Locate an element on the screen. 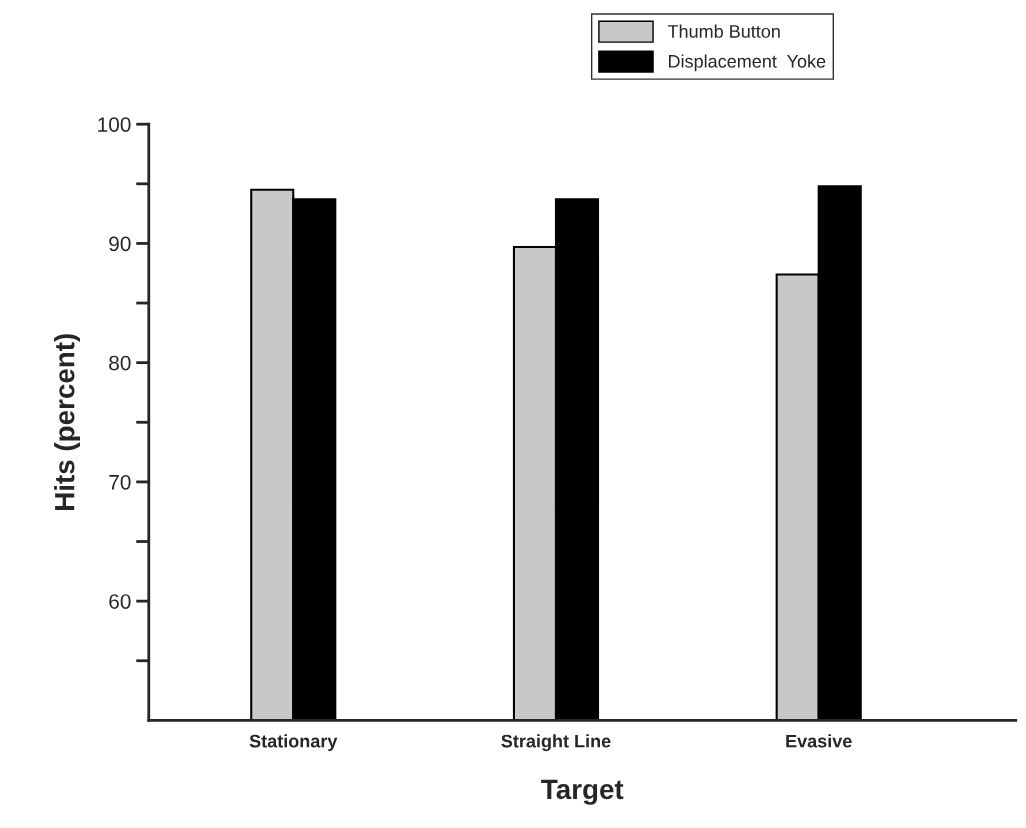 The image size is (1026, 828). legend-label: Thumb Button is located at coordinates (723, 31).